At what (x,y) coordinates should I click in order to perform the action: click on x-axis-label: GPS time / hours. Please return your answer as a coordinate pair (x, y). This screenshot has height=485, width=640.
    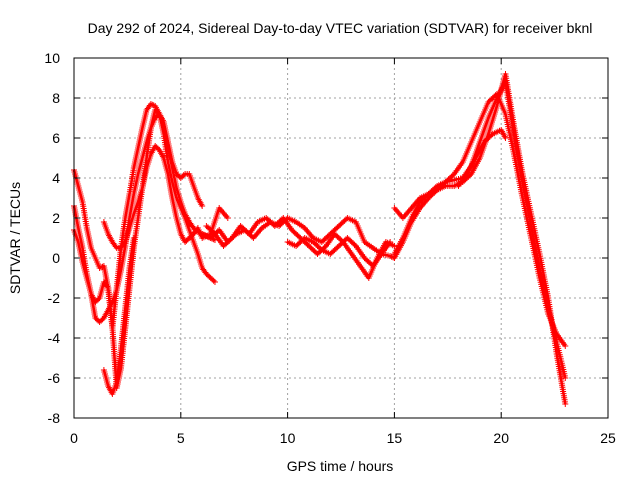
    Looking at the image, I should click on (340, 466).